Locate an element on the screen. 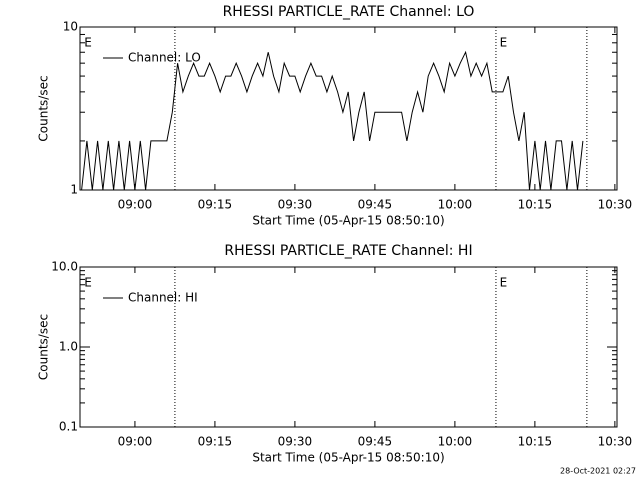  y-tick-label: 1 is located at coordinates (74, 190).